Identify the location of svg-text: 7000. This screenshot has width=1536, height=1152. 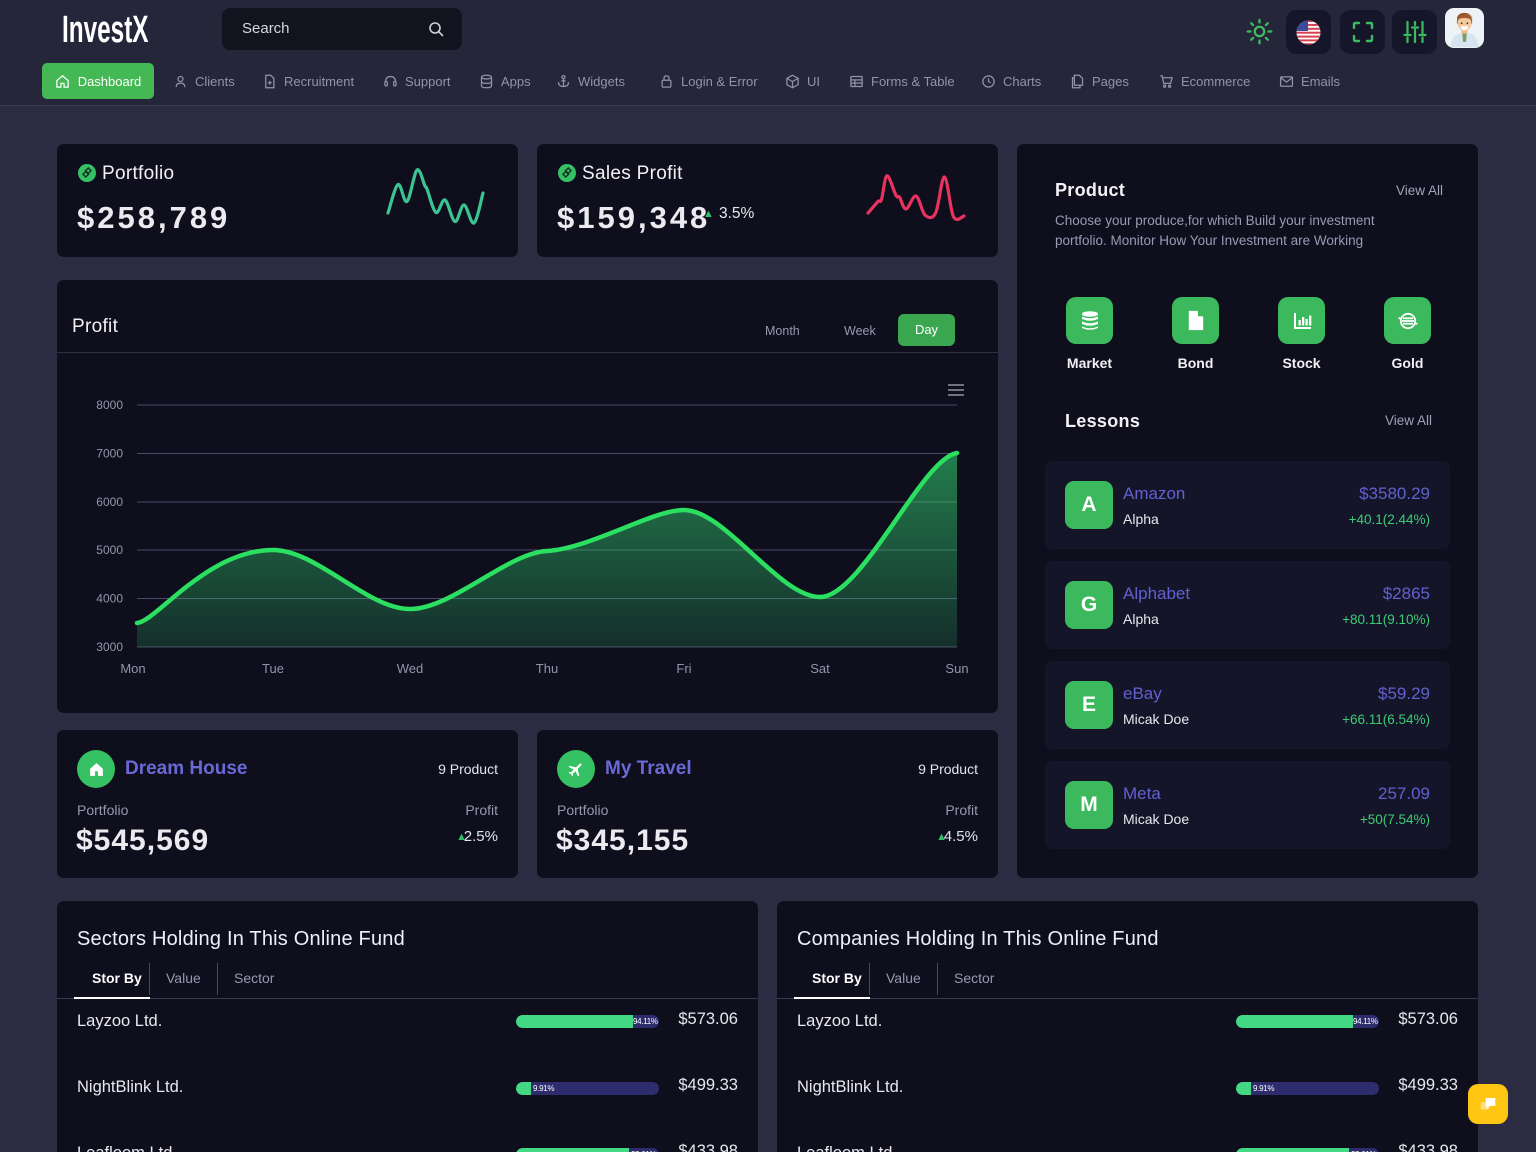
(109, 454).